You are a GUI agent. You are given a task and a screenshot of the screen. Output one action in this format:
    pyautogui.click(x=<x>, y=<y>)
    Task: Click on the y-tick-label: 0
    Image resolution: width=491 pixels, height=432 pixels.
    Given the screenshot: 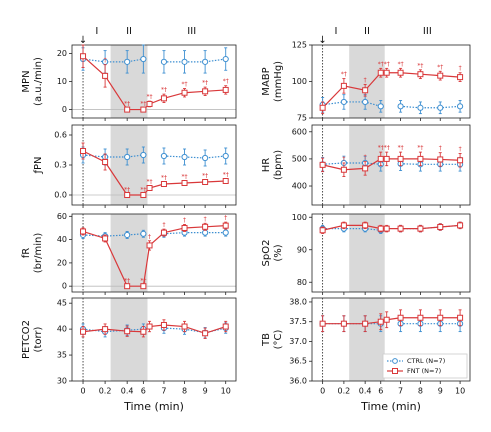 What is the action you would take?
    pyautogui.click(x=64, y=286)
    